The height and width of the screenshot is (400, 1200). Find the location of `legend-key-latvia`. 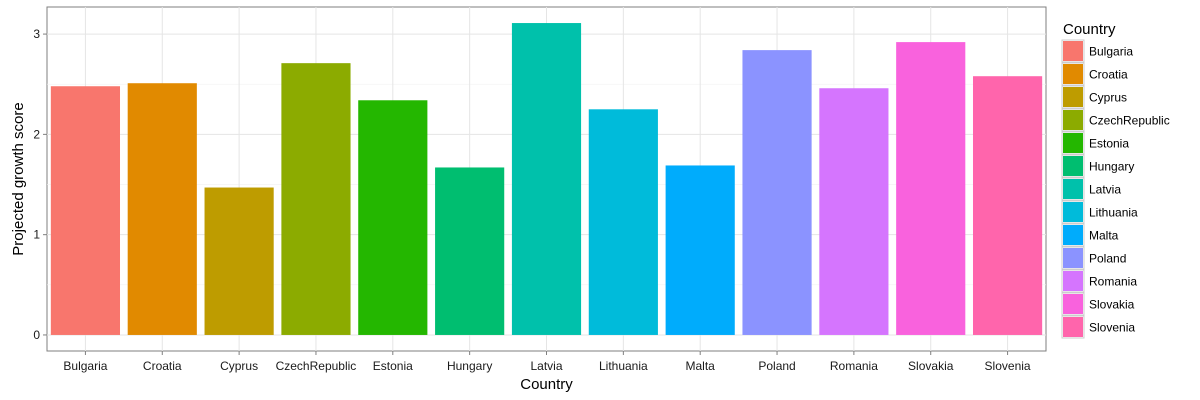

legend-key-latvia is located at coordinates (1073, 189).